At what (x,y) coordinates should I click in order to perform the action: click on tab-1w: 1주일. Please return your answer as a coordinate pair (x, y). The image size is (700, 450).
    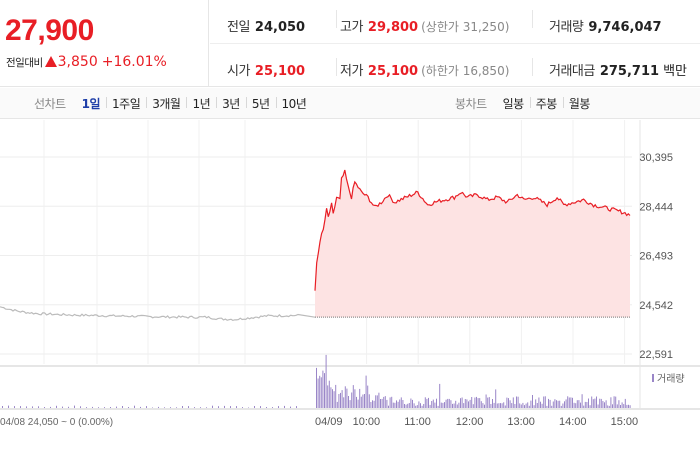
    Looking at the image, I should click on (126, 103).